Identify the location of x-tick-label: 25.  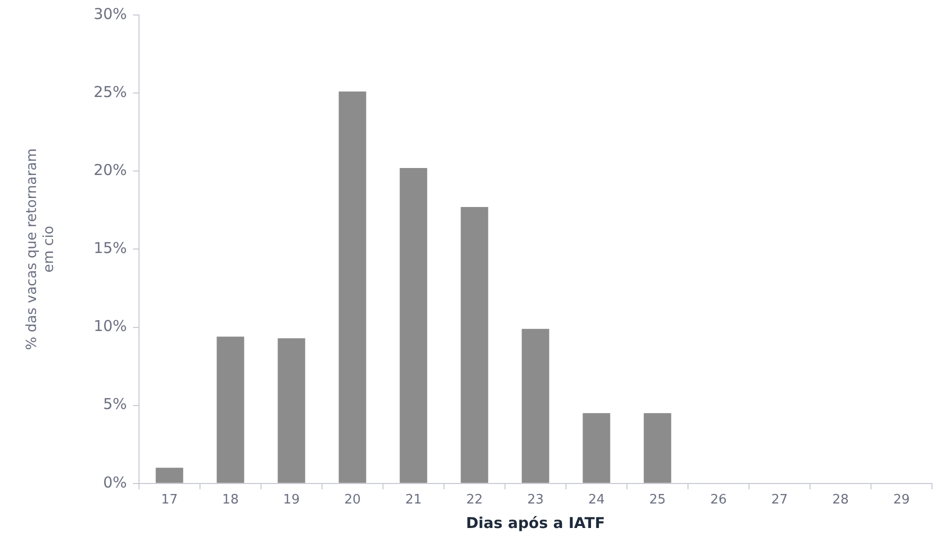
(657, 500).